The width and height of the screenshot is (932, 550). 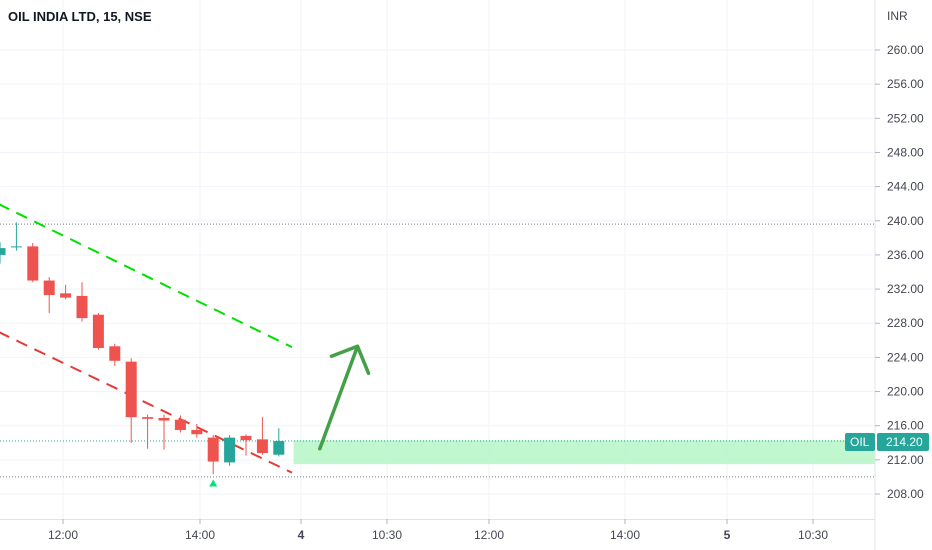 What do you see at coordinates (213, 483) in the screenshot?
I see `buy-signal-marker` at bounding box center [213, 483].